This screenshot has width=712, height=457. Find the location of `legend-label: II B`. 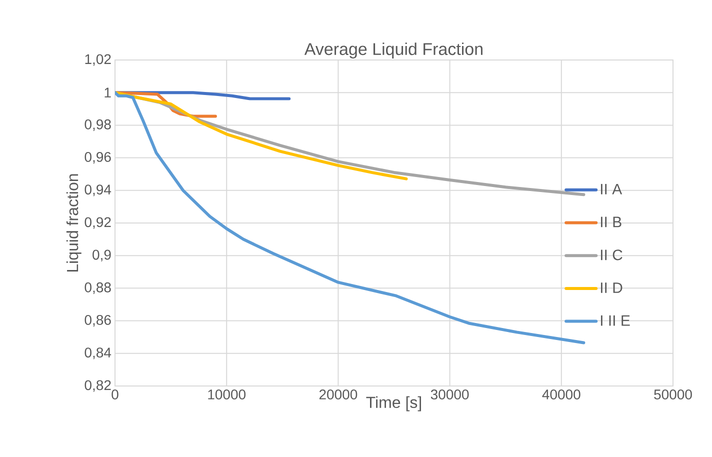

legend-label: II B is located at coordinates (611, 222).